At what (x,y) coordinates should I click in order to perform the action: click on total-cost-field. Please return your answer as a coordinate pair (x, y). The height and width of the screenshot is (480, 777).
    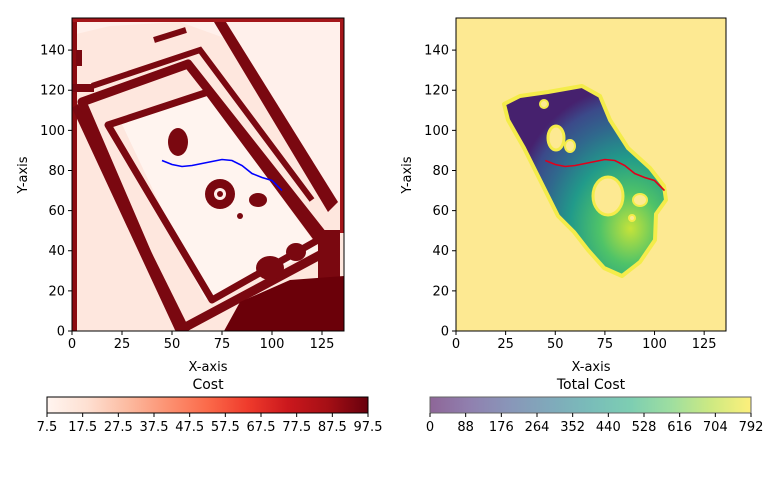
    Looking at the image, I should click on (585, 181).